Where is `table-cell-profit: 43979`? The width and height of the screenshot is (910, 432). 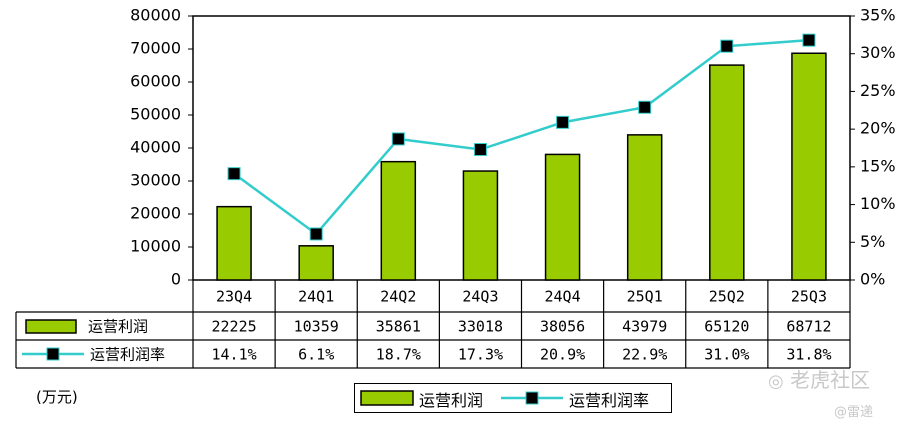 table-cell-profit: 43979 is located at coordinates (644, 327).